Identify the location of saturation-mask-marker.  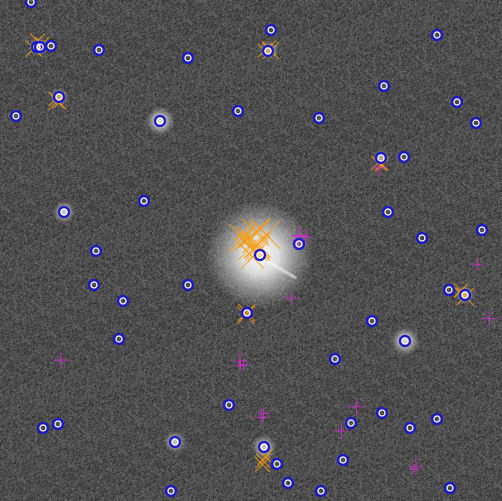
(254, 243).